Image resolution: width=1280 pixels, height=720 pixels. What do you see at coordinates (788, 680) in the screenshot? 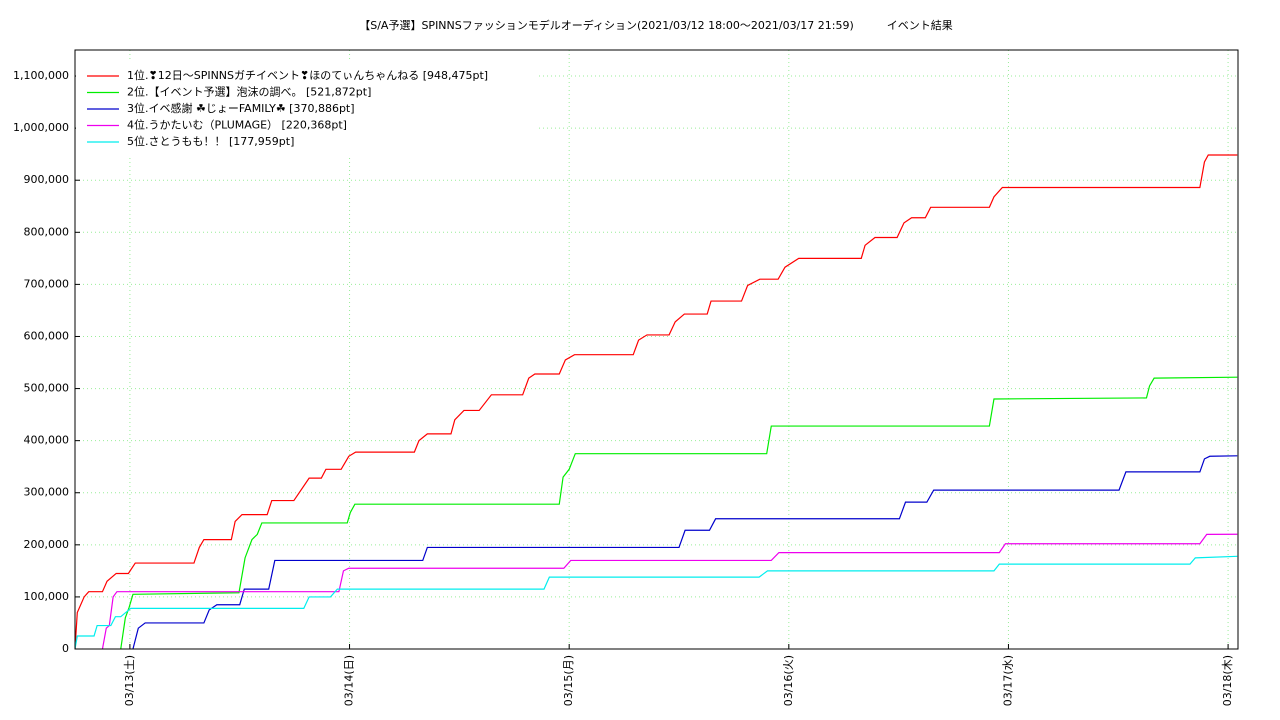
I see `x-tick-label: 03/16(火)` at bounding box center [788, 680].